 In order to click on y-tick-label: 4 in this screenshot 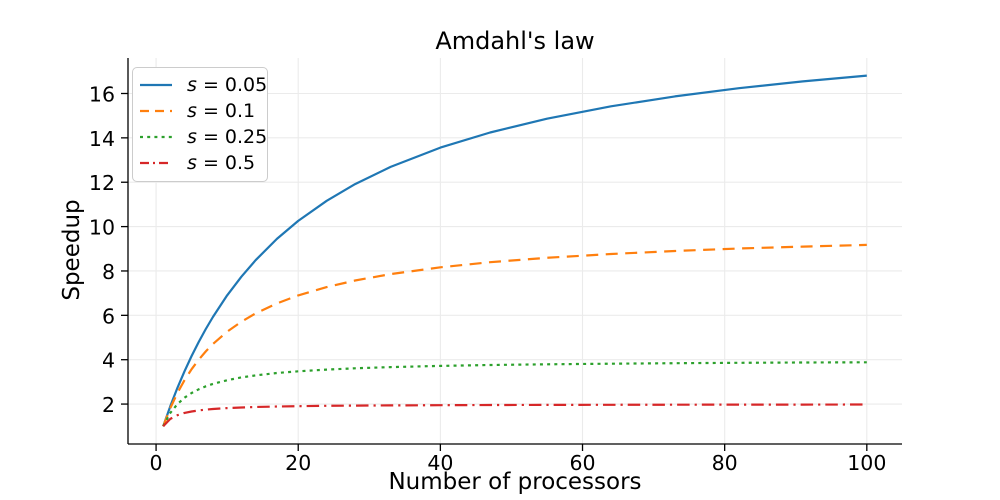, I will do `click(108, 361)`.